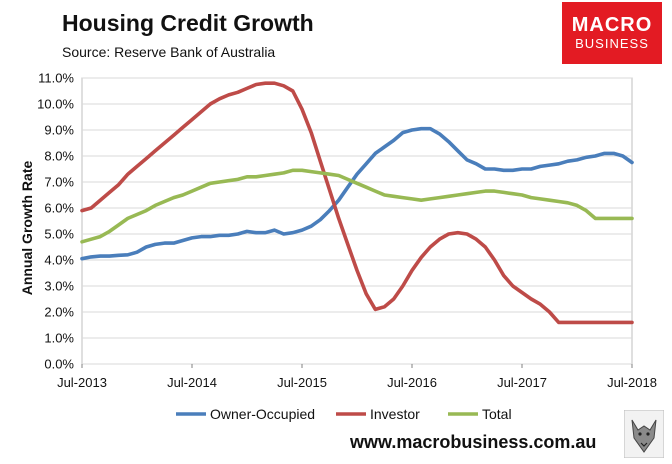 This screenshot has height=464, width=672. What do you see at coordinates (612, 25) in the screenshot?
I see `logo-line-1: MACRO` at bounding box center [612, 25].